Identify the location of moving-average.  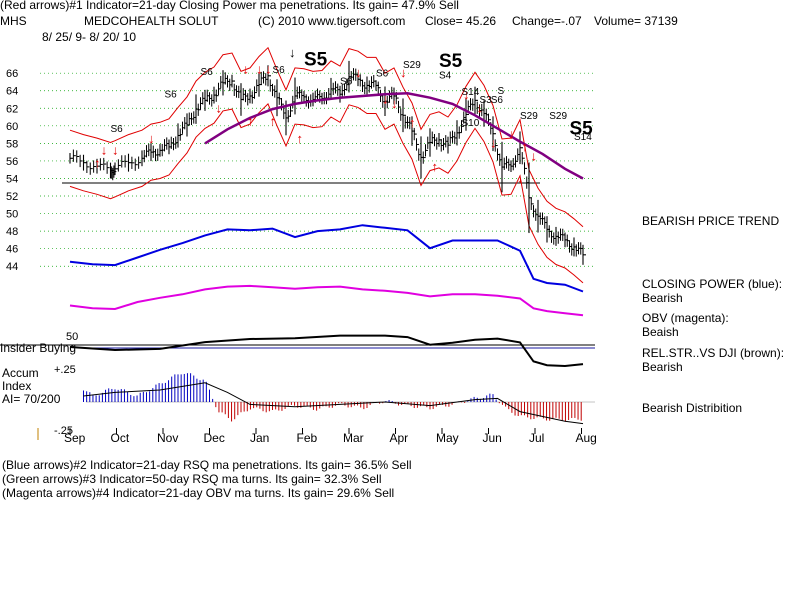
(394, 136).